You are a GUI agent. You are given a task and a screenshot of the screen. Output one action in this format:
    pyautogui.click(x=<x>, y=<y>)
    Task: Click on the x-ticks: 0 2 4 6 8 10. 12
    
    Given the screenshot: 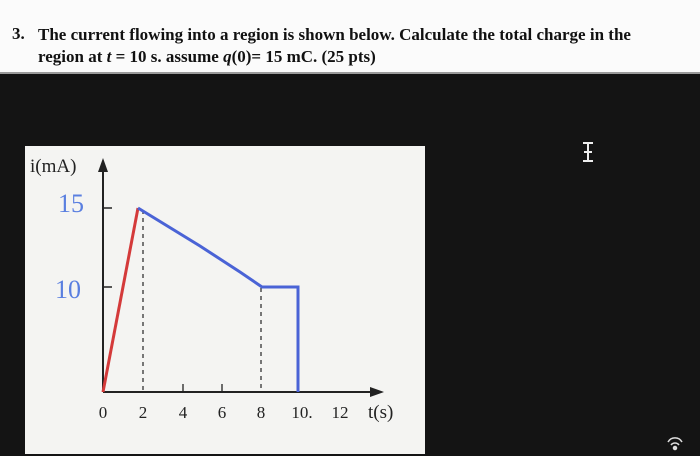 What is the action you would take?
    pyautogui.click(x=224, y=412)
    